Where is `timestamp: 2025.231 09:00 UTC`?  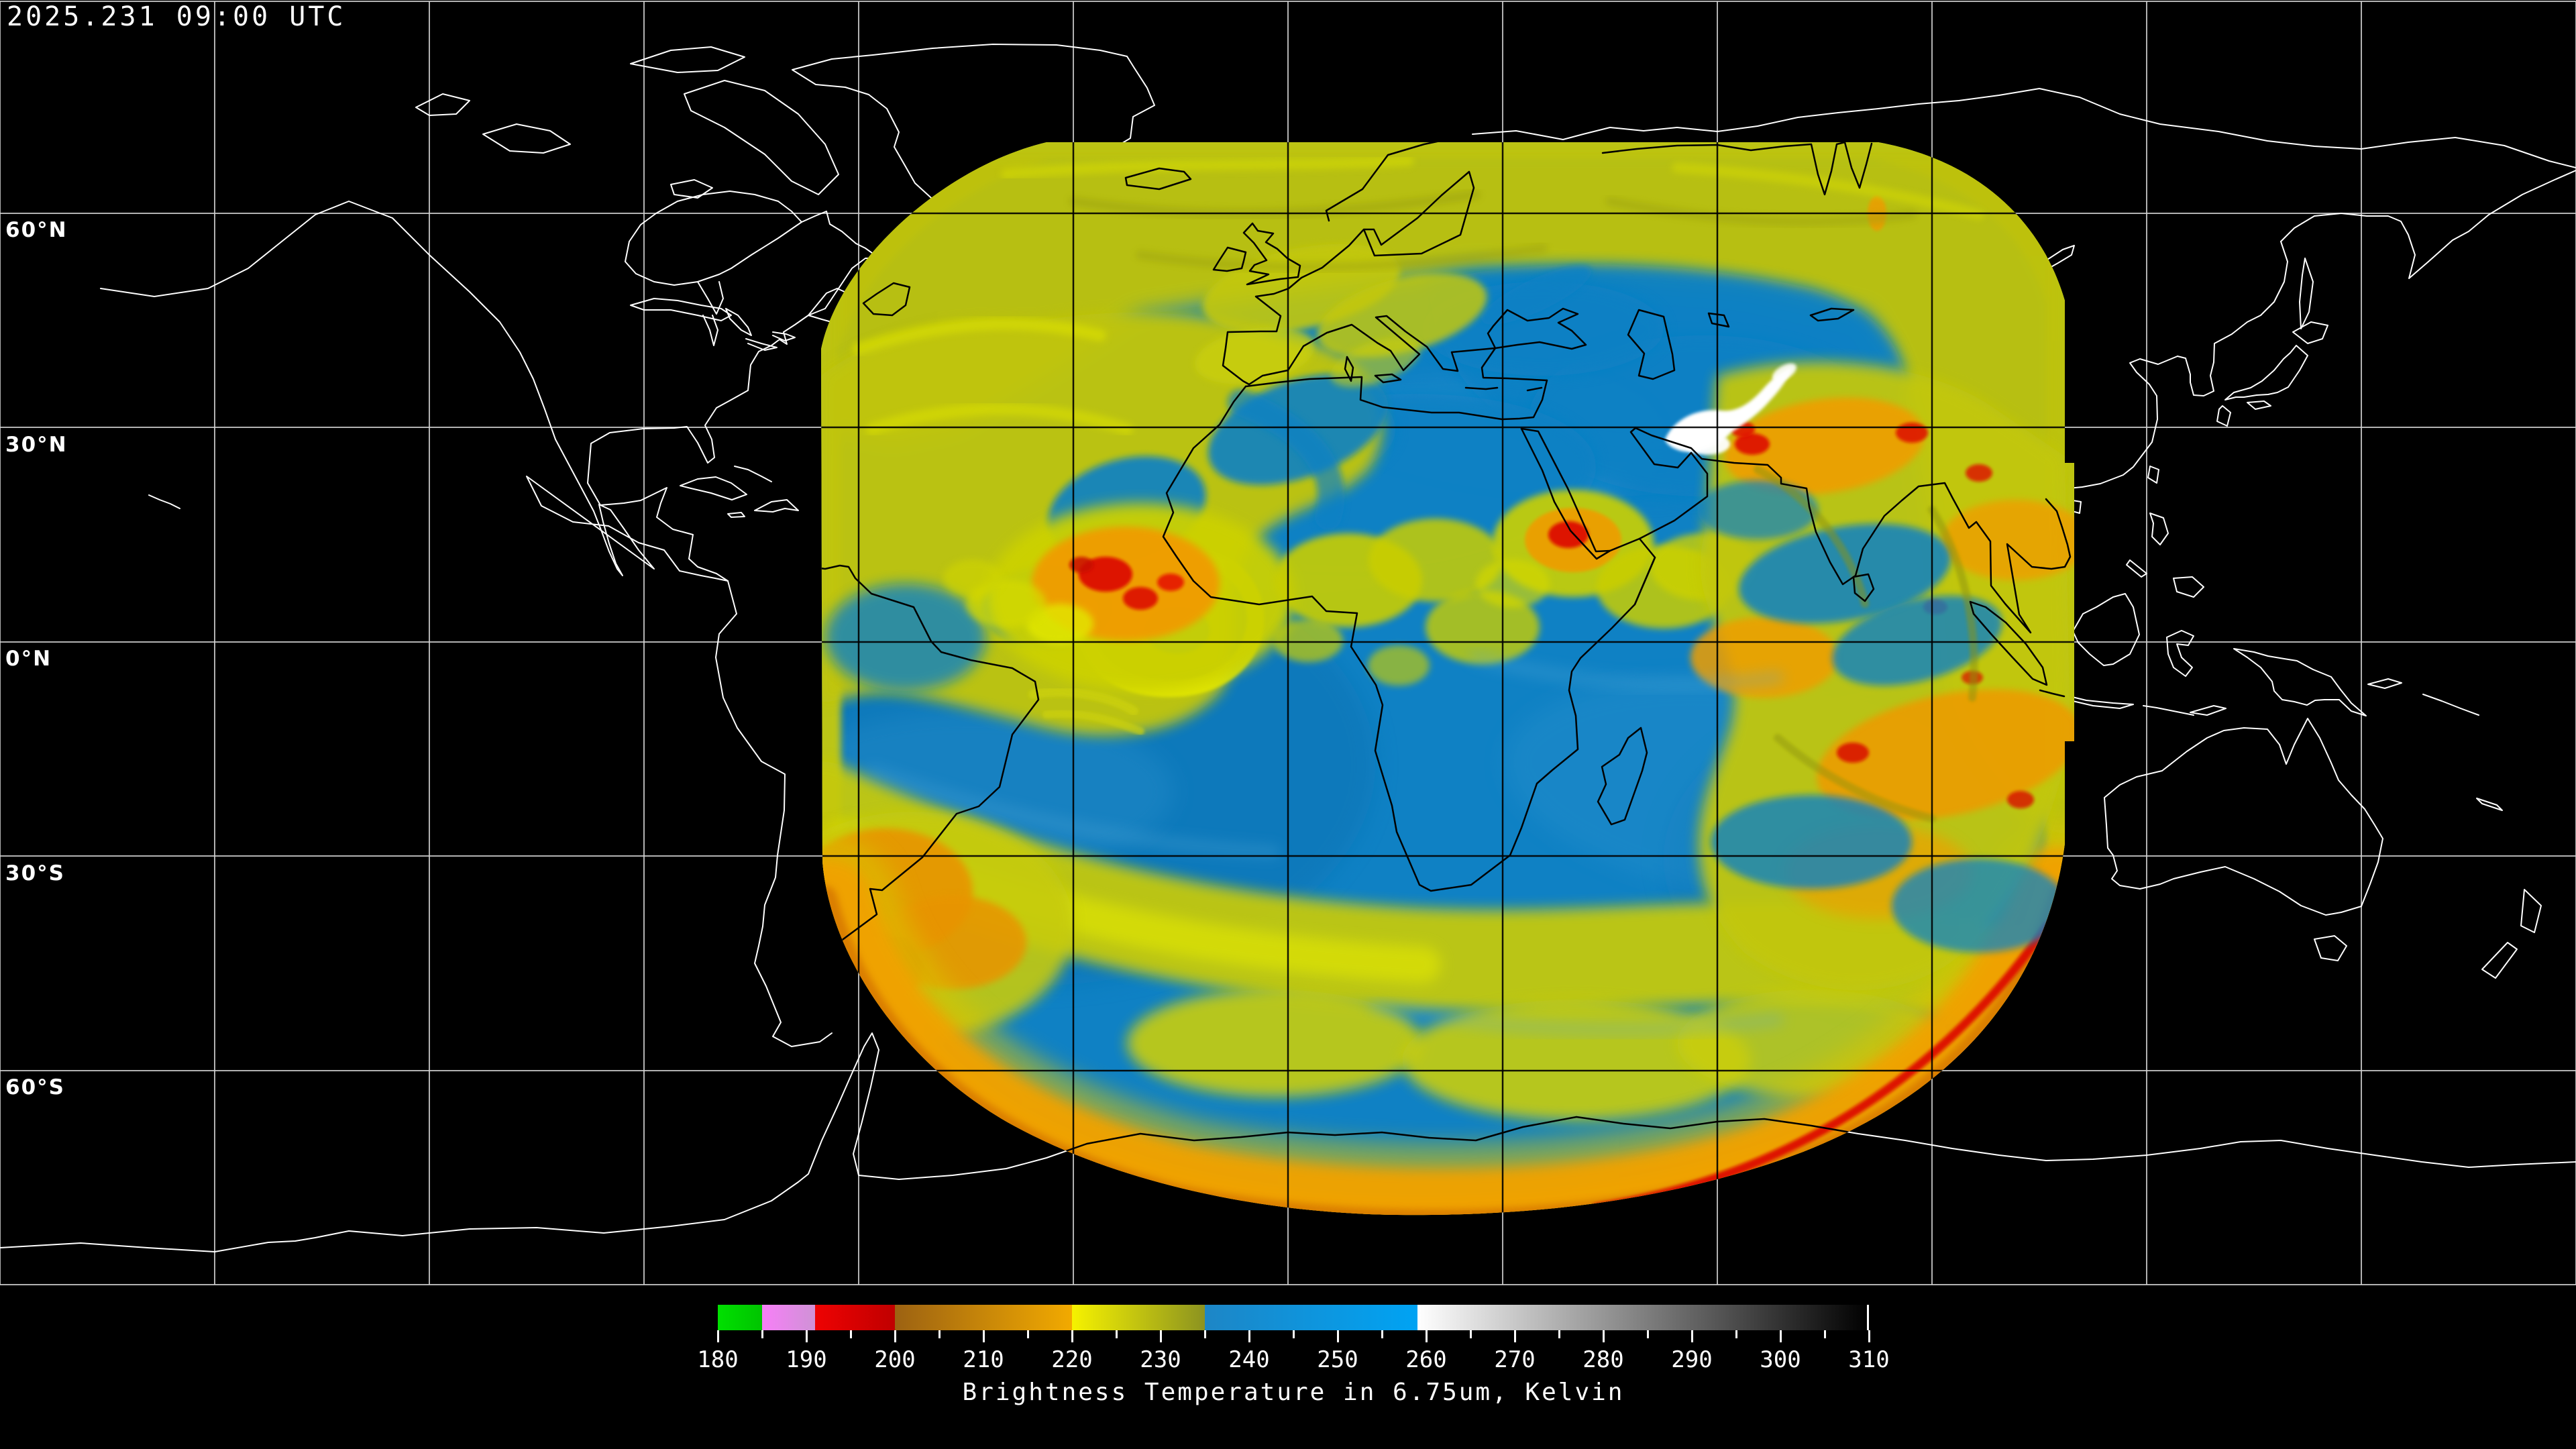
timestamp: 2025.231 09:00 UTC is located at coordinates (176, 16).